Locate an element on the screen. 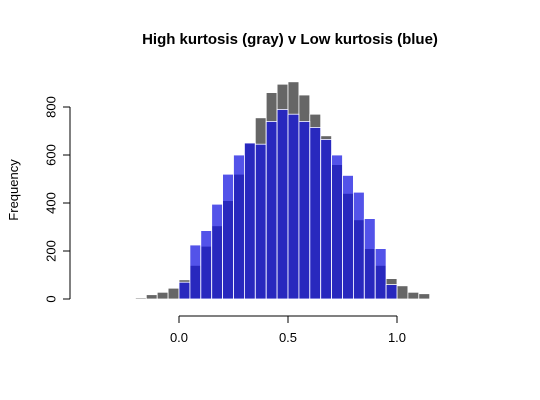 Image resolution: width=540 pixels, height=400 pixels. y-tick-label-4: 800 is located at coordinates (50, 107).